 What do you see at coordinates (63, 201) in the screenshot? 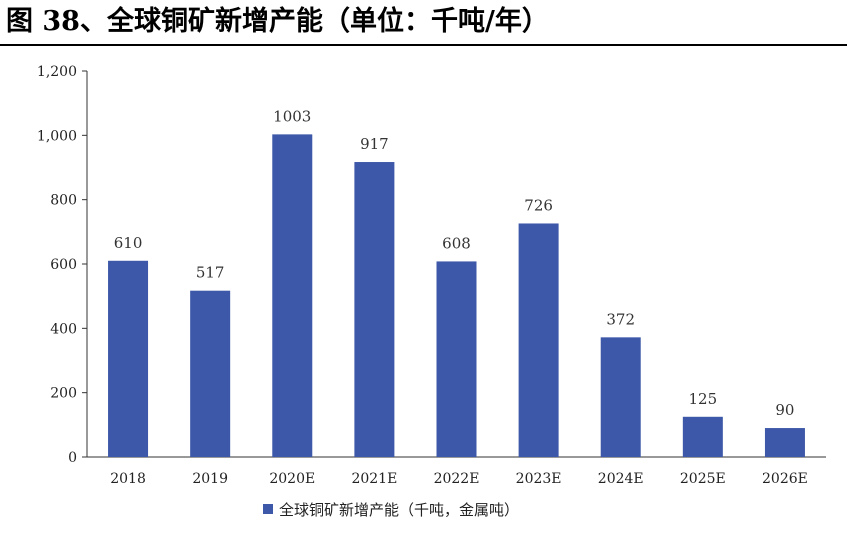
I see `y-tick-label: 800` at bounding box center [63, 201].